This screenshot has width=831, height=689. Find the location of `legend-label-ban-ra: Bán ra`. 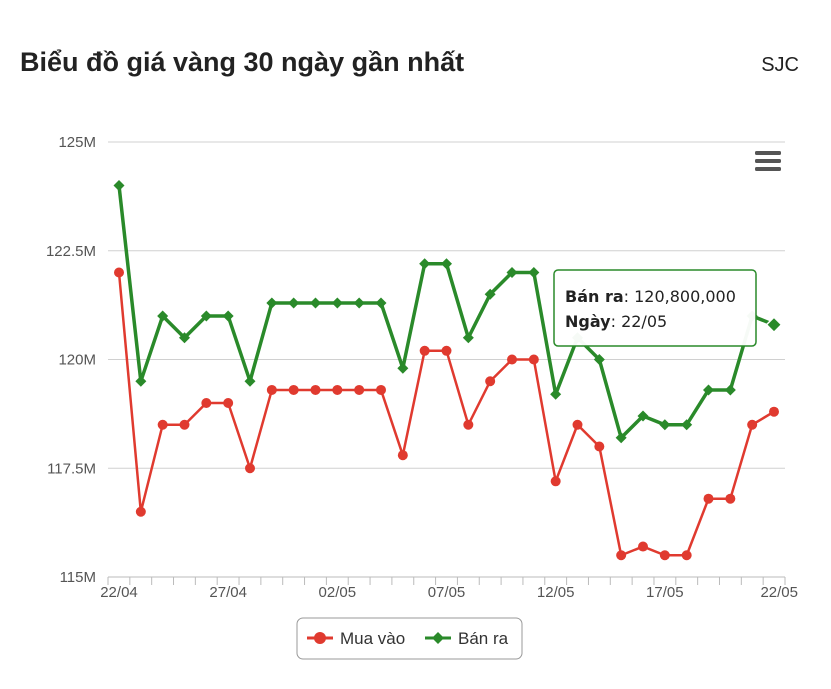

legend-label-ban-ra: Bán ra is located at coordinates (483, 638).